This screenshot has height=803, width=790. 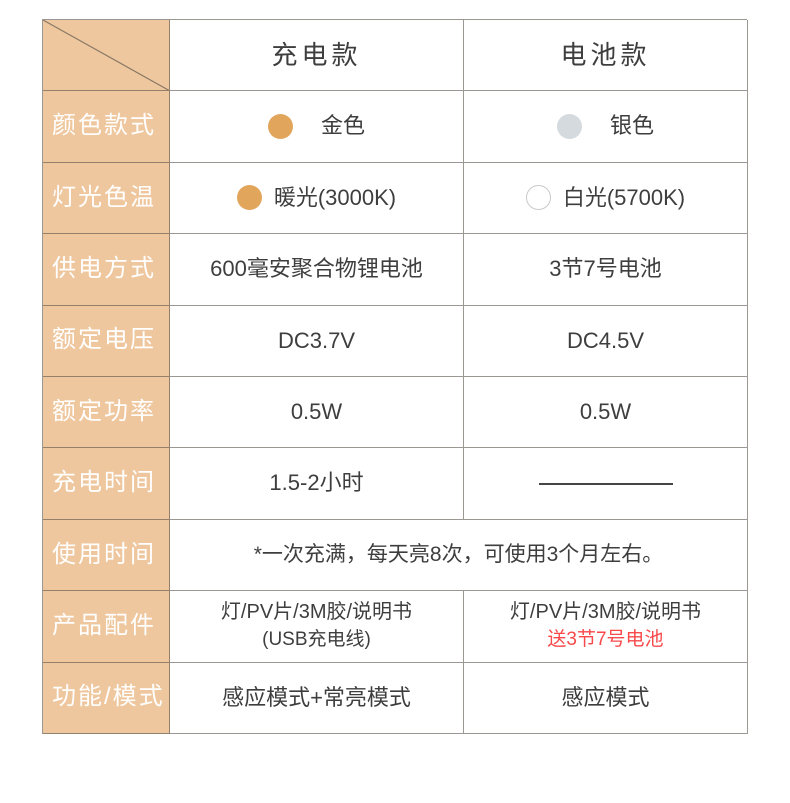 I want to click on row-label-light-temp-text: 灯光色温, so click(x=104, y=197).